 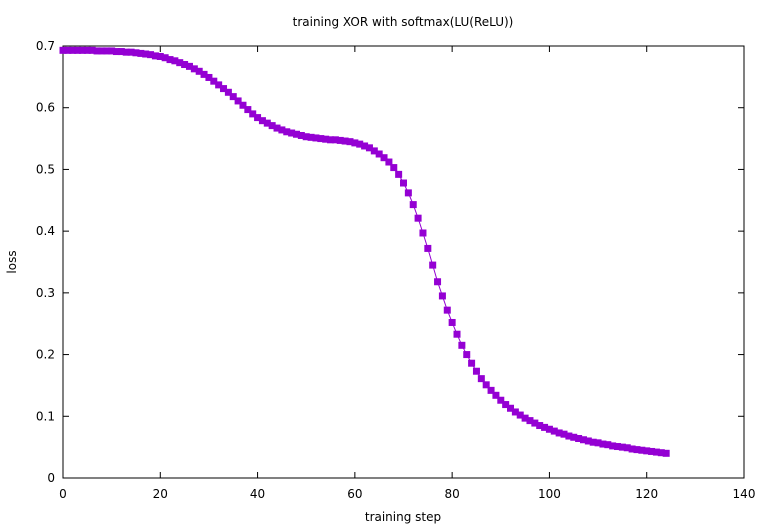 What do you see at coordinates (646, 494) in the screenshot?
I see `x-tick-label: 120` at bounding box center [646, 494].